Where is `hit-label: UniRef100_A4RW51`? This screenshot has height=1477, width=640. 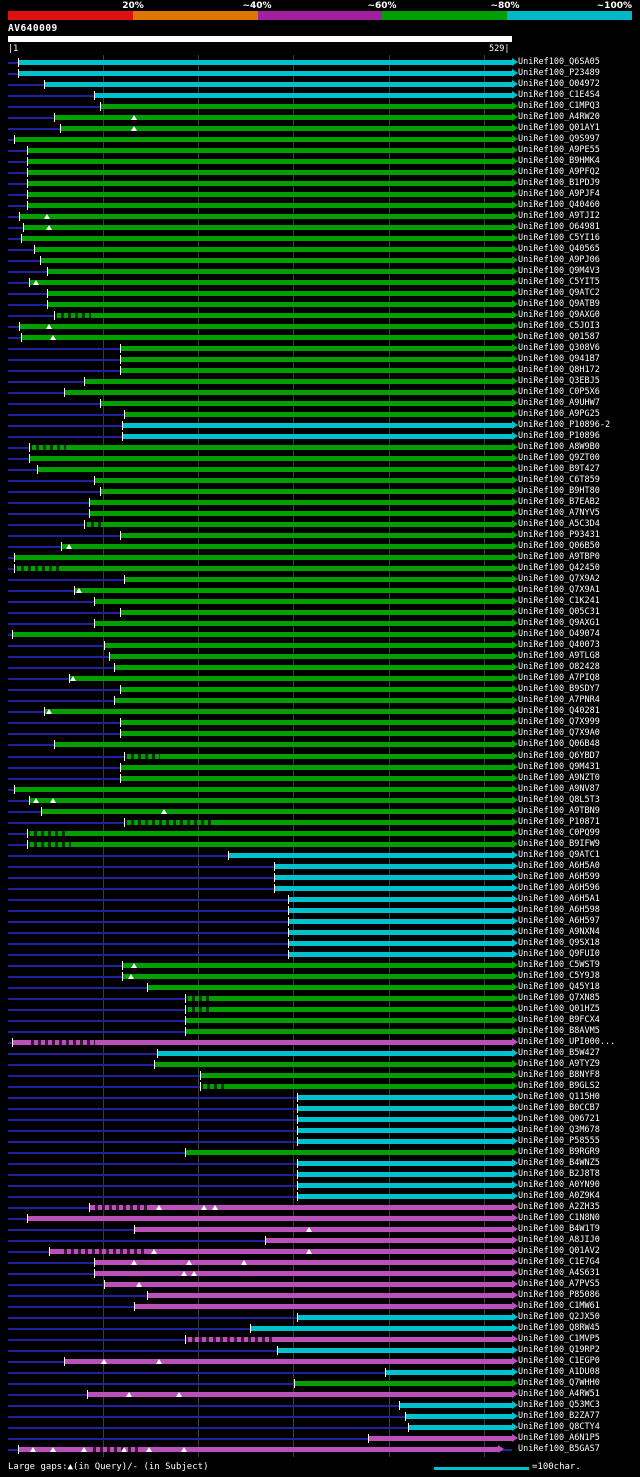
hit-label: UniRef100_A4RW51 is located at coordinates (559, 1393).